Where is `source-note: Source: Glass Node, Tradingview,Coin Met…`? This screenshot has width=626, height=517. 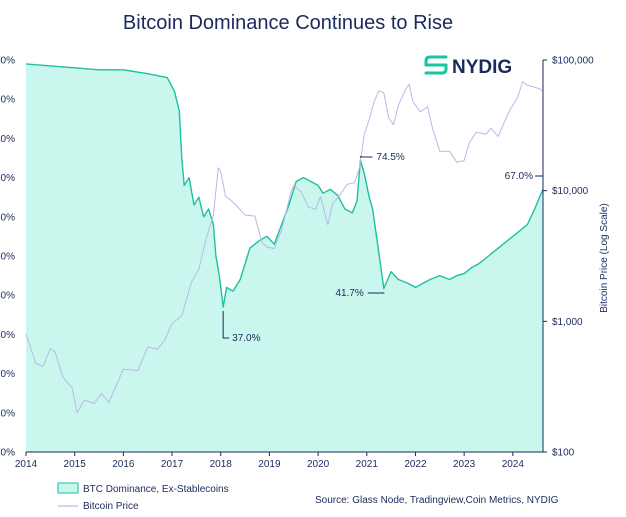 source-note: Source: Glass Node, Tradingview,Coin Met… is located at coordinates (437, 500).